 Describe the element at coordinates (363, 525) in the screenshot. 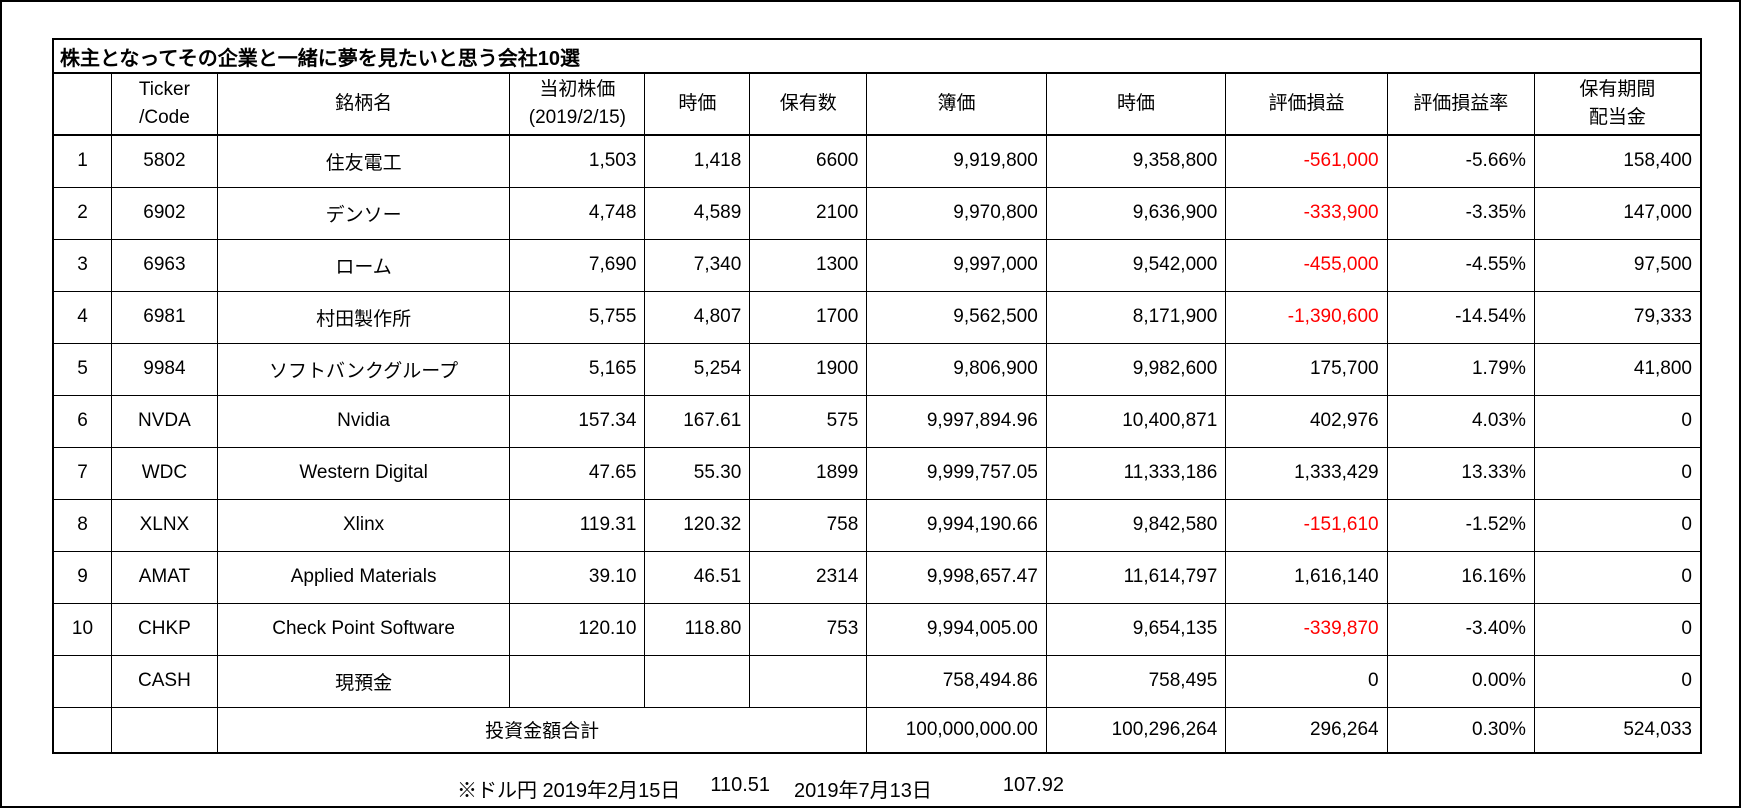

I see `cell-name: Xlinx` at that location.